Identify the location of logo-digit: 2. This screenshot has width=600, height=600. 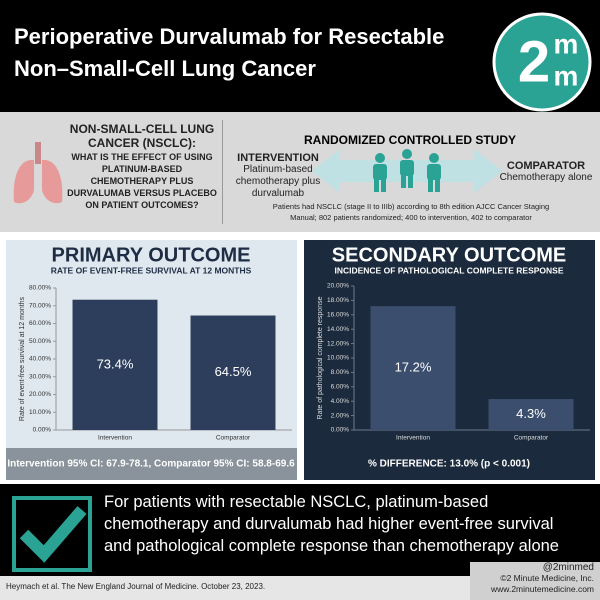
(534, 61).